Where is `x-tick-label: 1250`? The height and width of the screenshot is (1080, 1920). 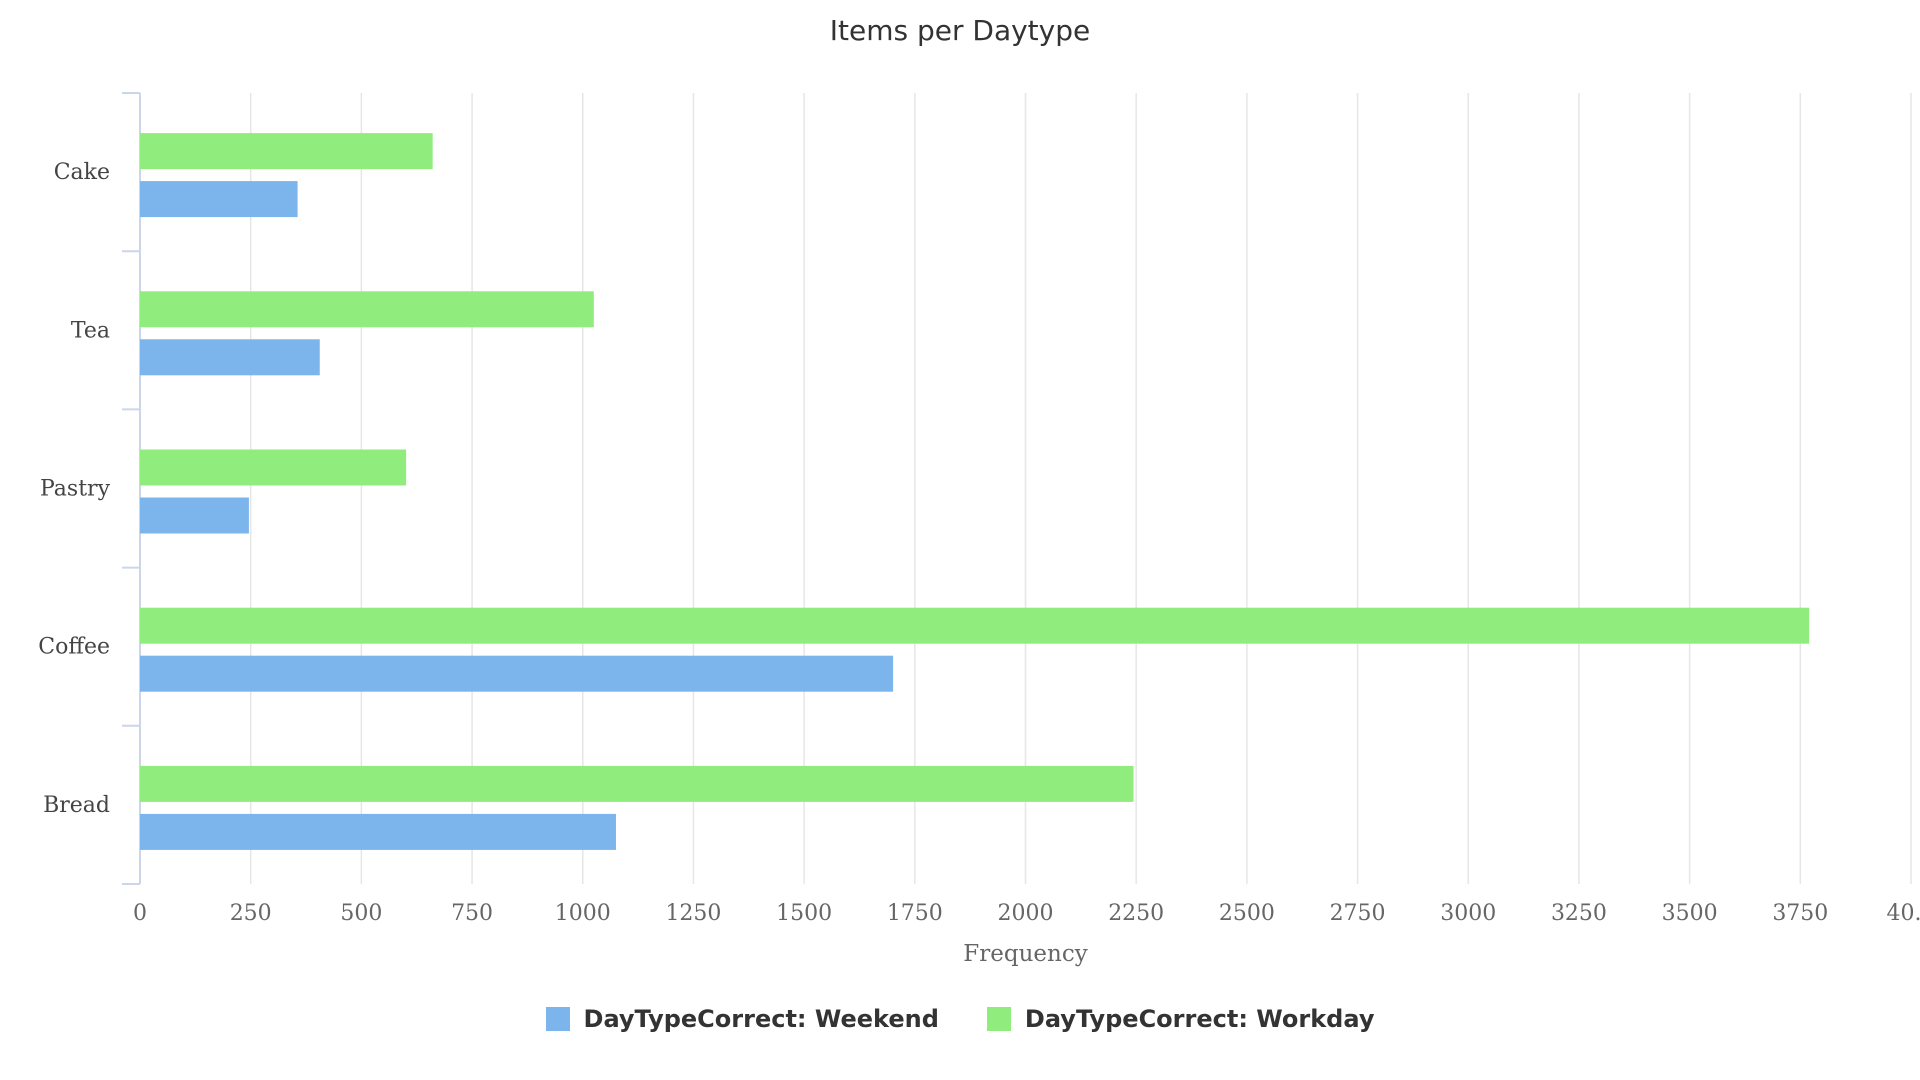
x-tick-label: 1250 is located at coordinates (693, 913).